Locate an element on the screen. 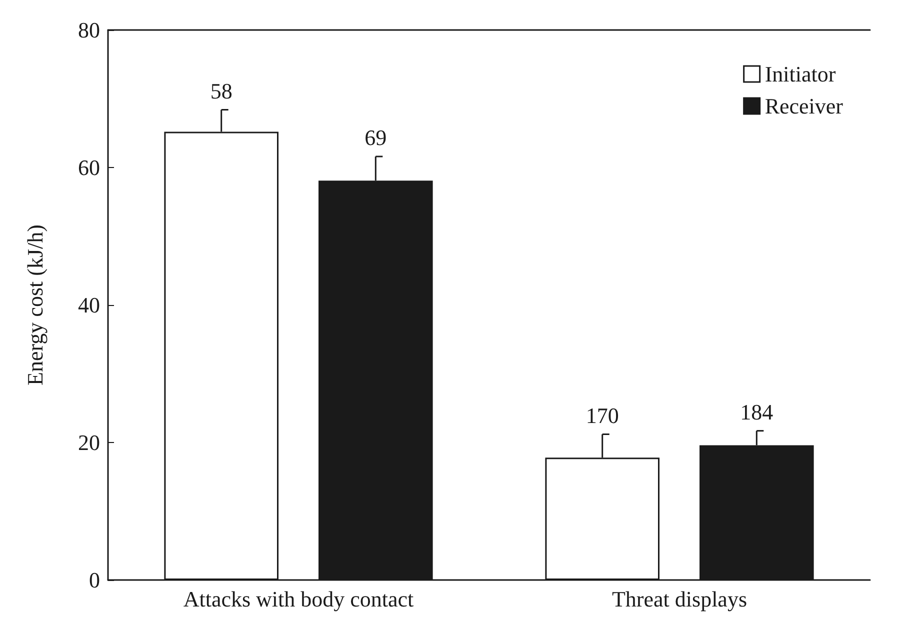  annotation: 69 is located at coordinates (375, 137).